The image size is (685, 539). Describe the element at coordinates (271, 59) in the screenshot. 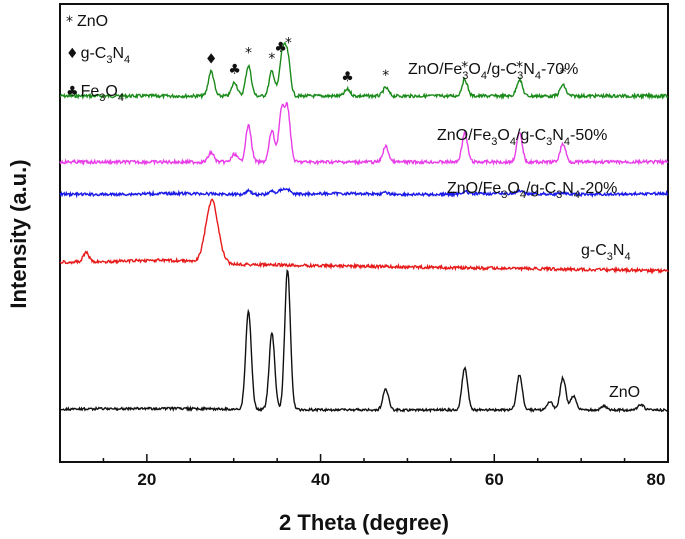

I see `peak-marker-3: *` at that location.